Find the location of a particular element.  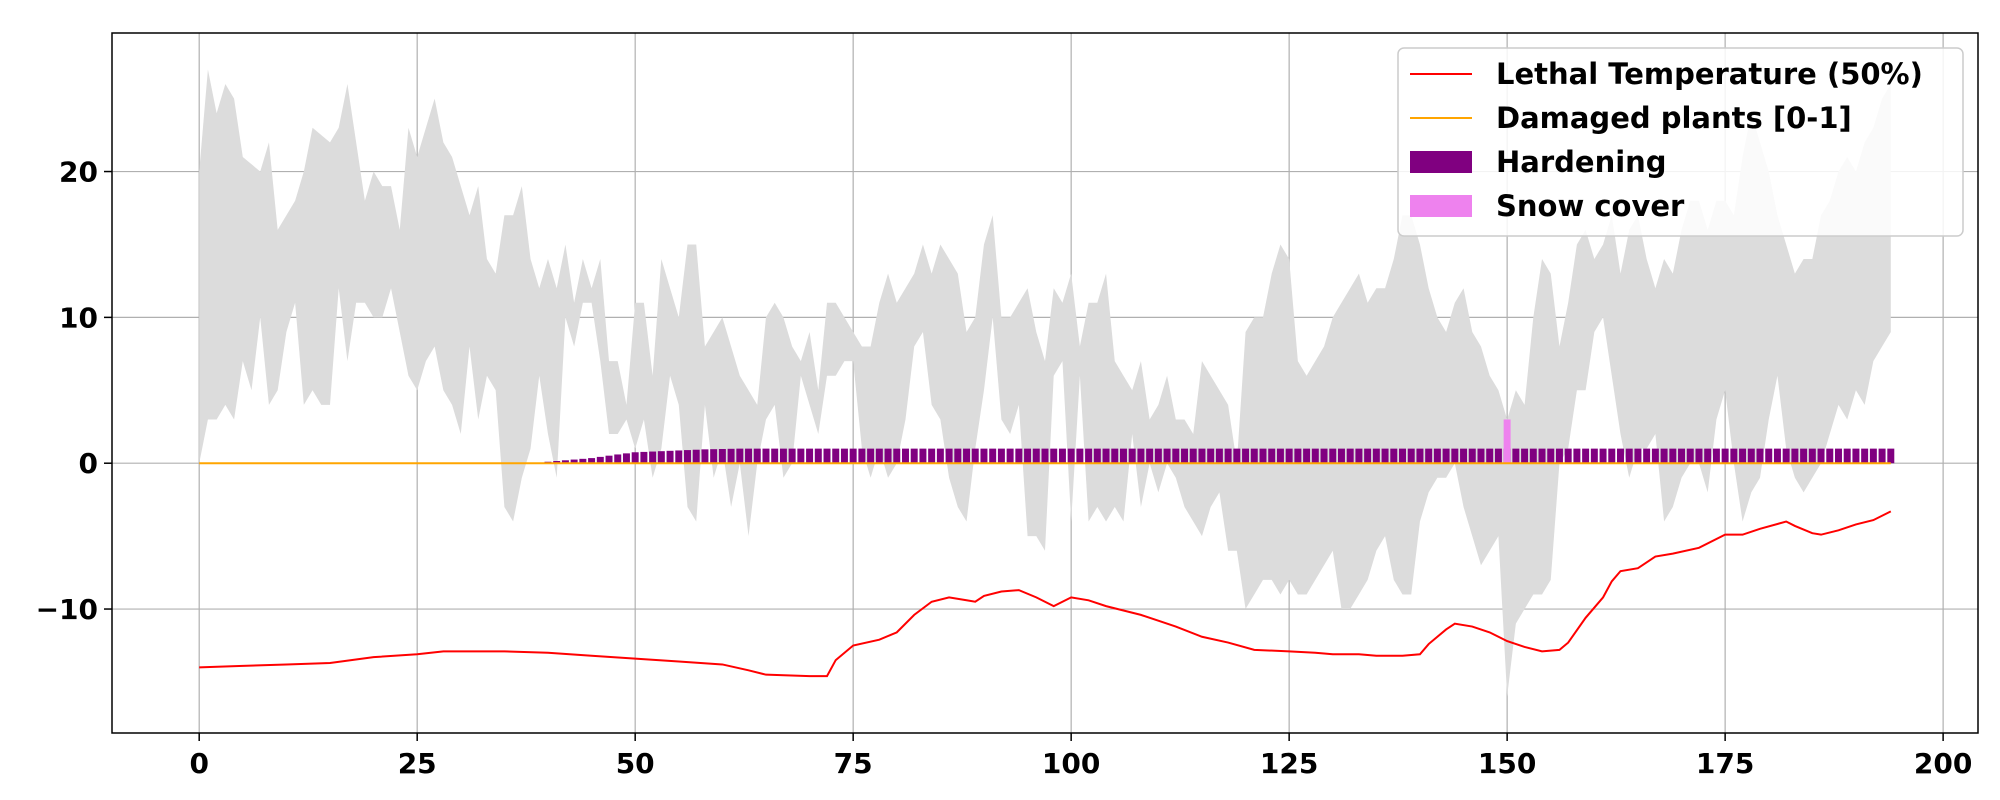

x-tick-label: 125 is located at coordinates (1289, 763).